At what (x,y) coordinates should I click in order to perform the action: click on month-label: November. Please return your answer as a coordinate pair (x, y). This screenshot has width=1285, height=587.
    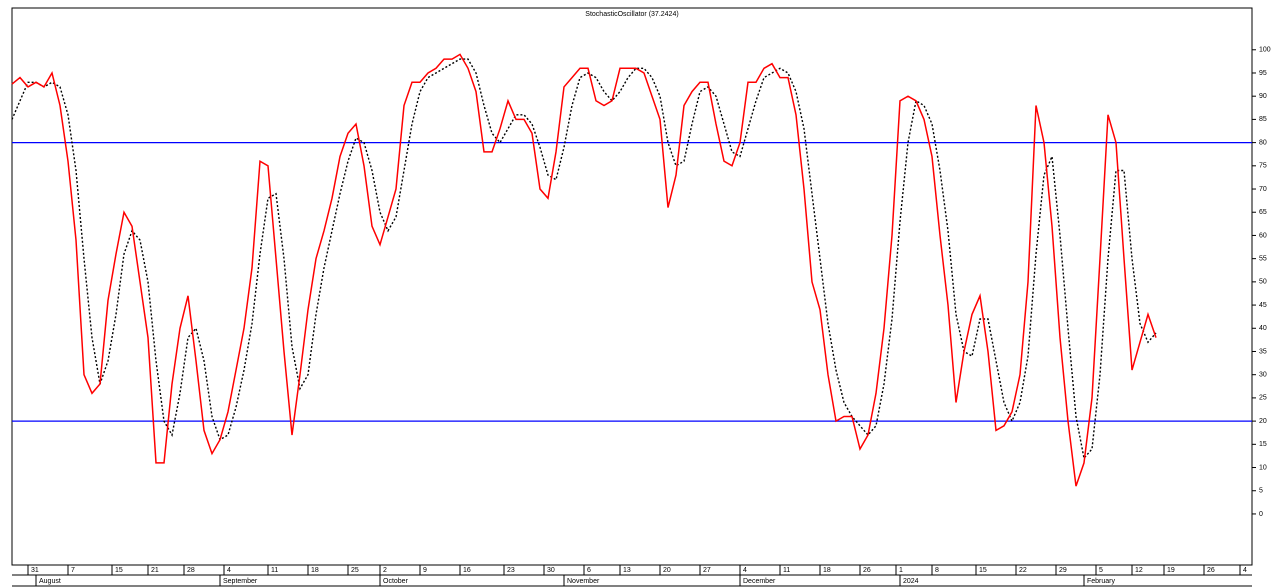
    Looking at the image, I should click on (583, 581).